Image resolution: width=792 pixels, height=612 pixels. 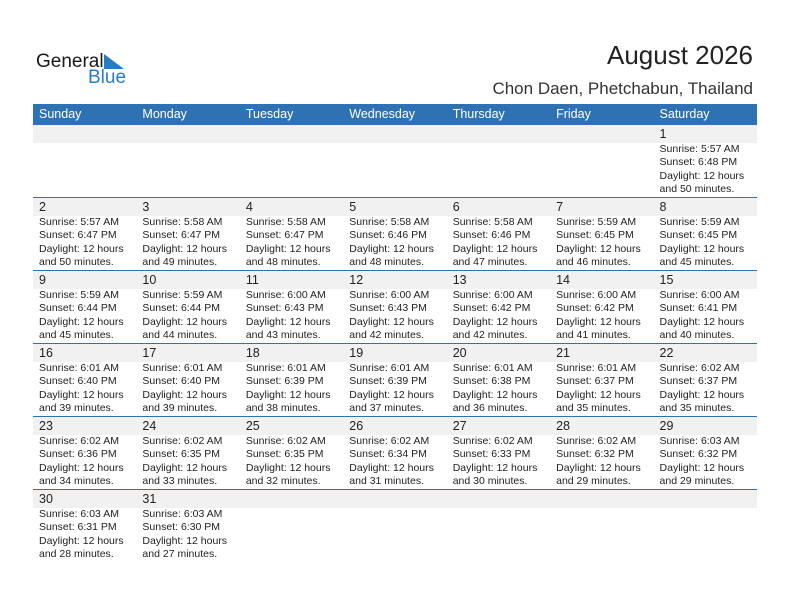 I want to click on sunset-text: Sunset: 6:35 PM, so click(x=181, y=454).